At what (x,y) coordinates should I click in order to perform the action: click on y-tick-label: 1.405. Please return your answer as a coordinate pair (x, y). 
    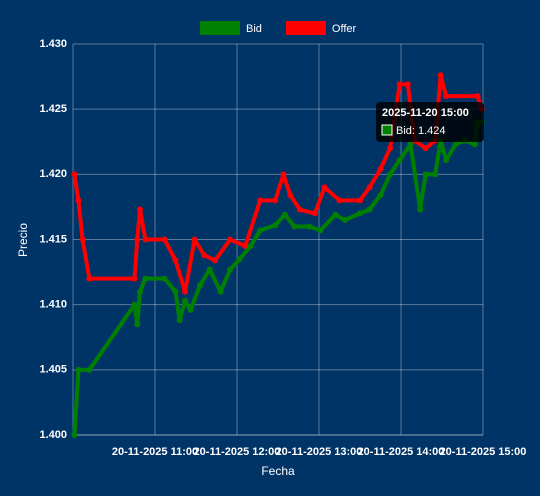
    Looking at the image, I should click on (53, 370).